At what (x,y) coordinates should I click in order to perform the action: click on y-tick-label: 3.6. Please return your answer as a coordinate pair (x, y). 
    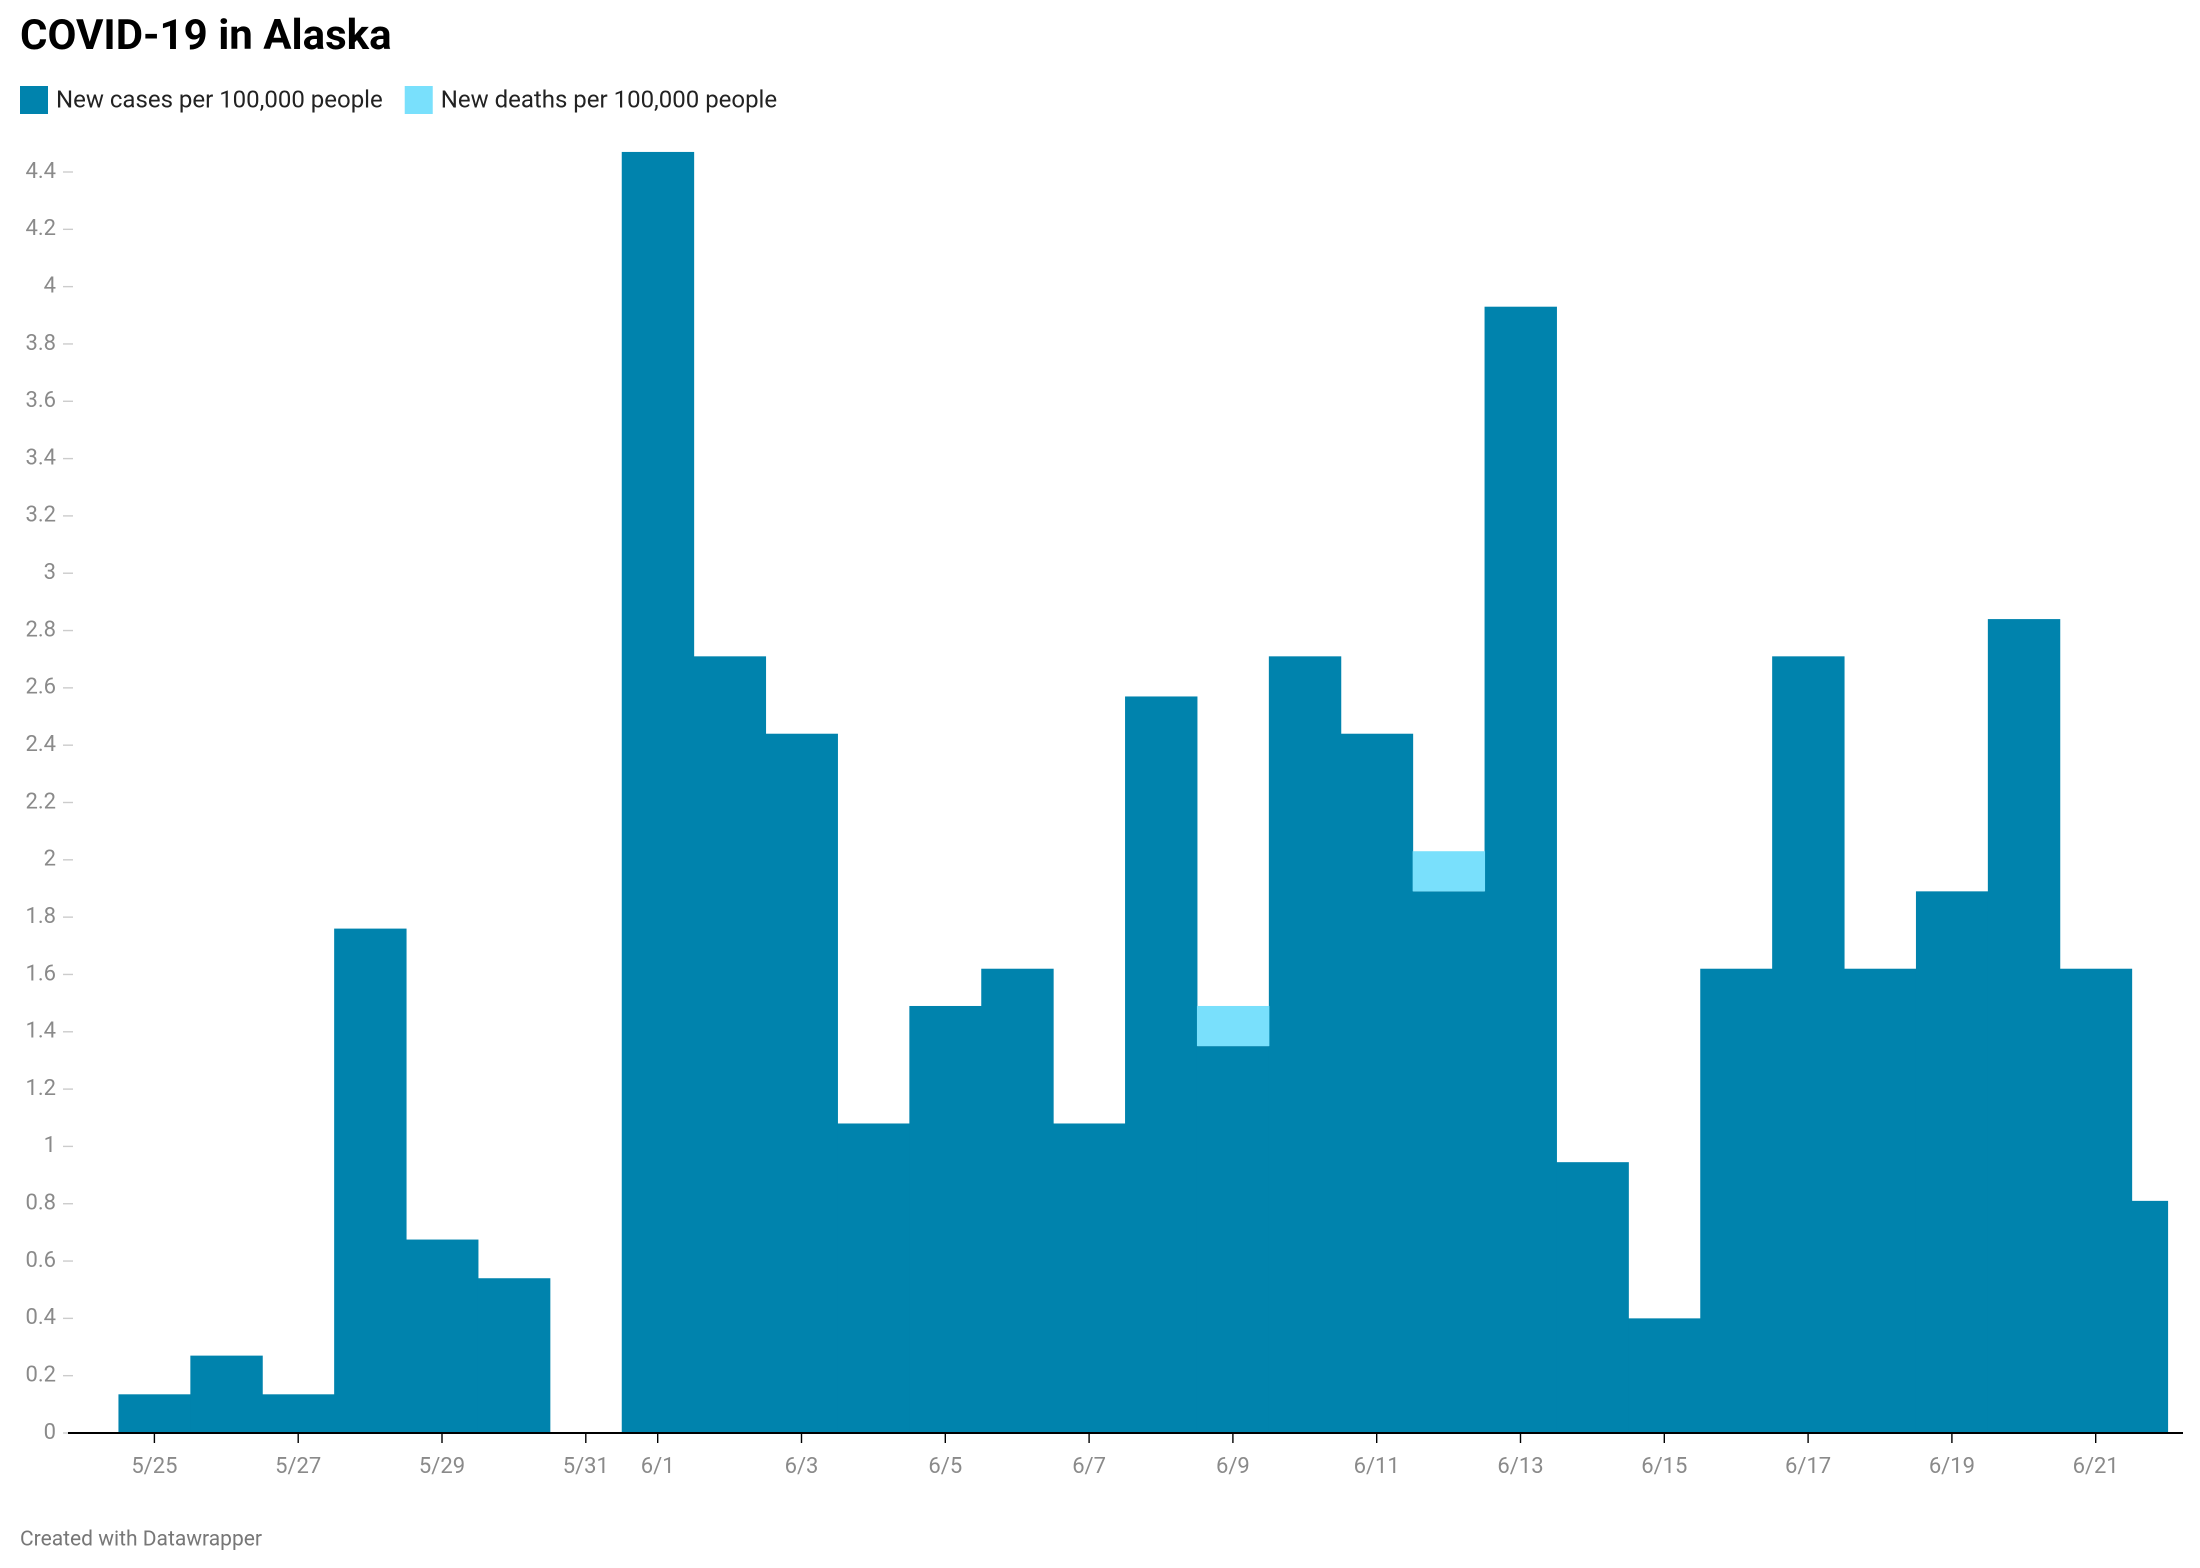
    Looking at the image, I should click on (40, 400).